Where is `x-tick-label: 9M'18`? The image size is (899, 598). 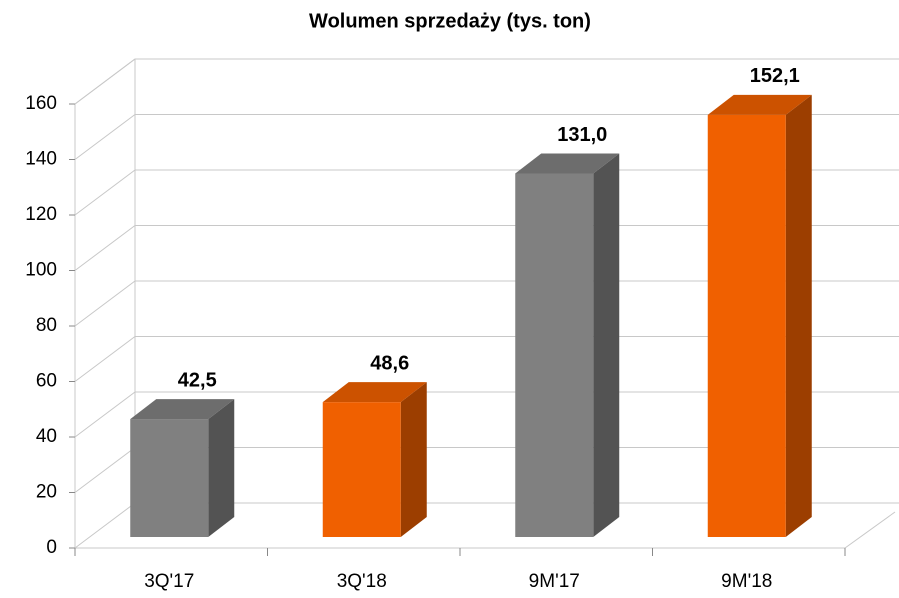
x-tick-label: 9M'18 is located at coordinates (746, 581).